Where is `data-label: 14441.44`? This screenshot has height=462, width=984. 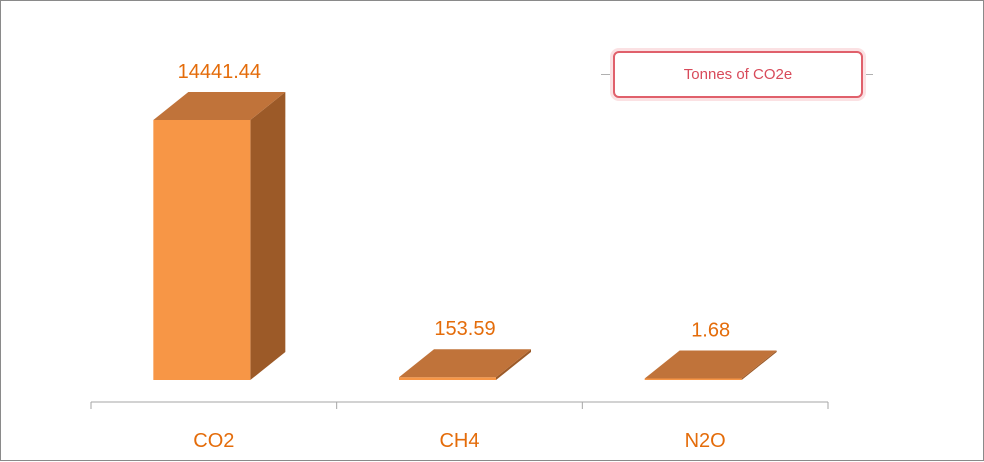
data-label: 14441.44 is located at coordinates (219, 72).